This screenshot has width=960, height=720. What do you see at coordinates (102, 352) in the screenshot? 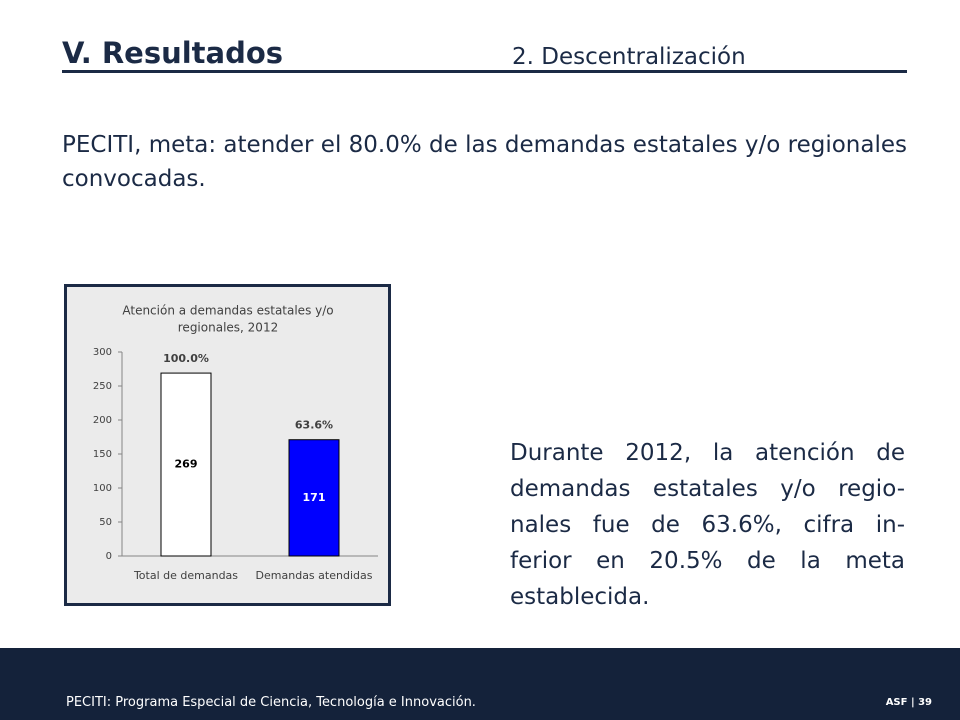
I see `y-tick-label: 300` at bounding box center [102, 352].